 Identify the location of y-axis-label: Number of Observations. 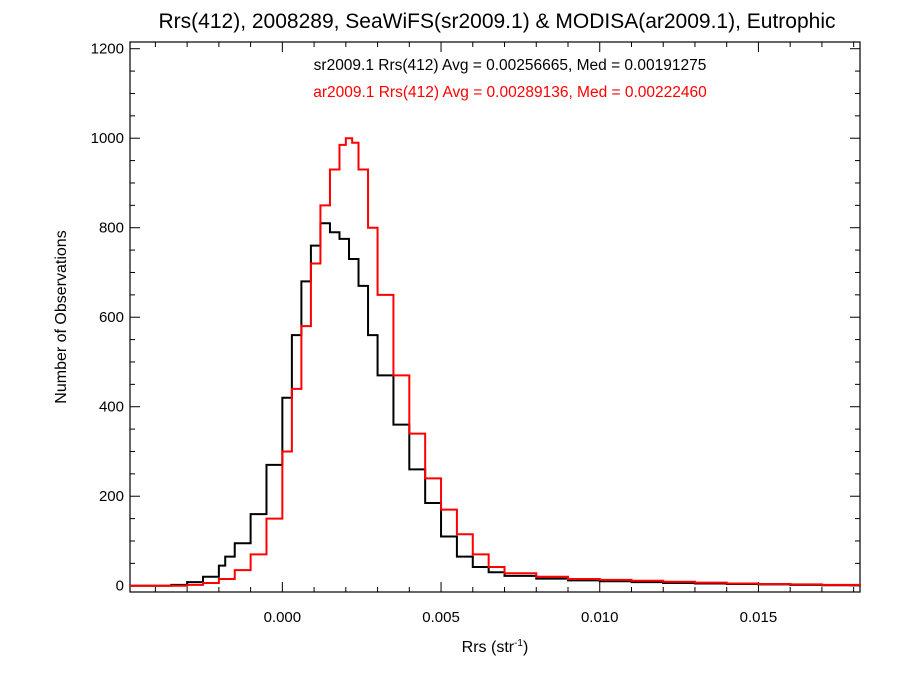
(61, 316).